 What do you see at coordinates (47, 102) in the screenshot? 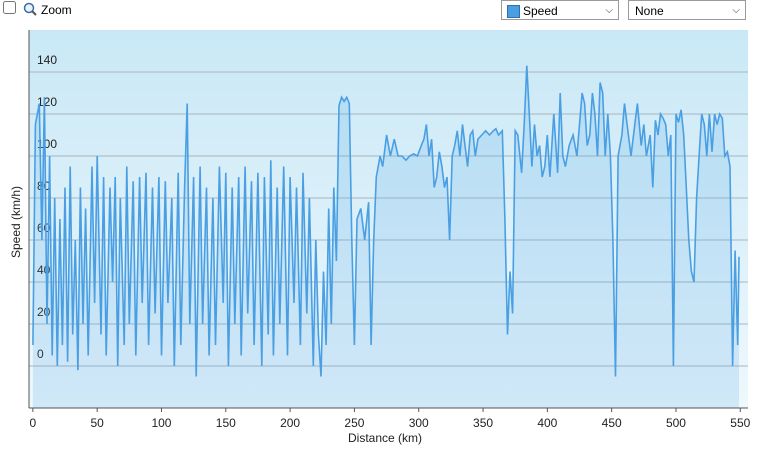
I see `y-tick-label: 120` at bounding box center [47, 102].